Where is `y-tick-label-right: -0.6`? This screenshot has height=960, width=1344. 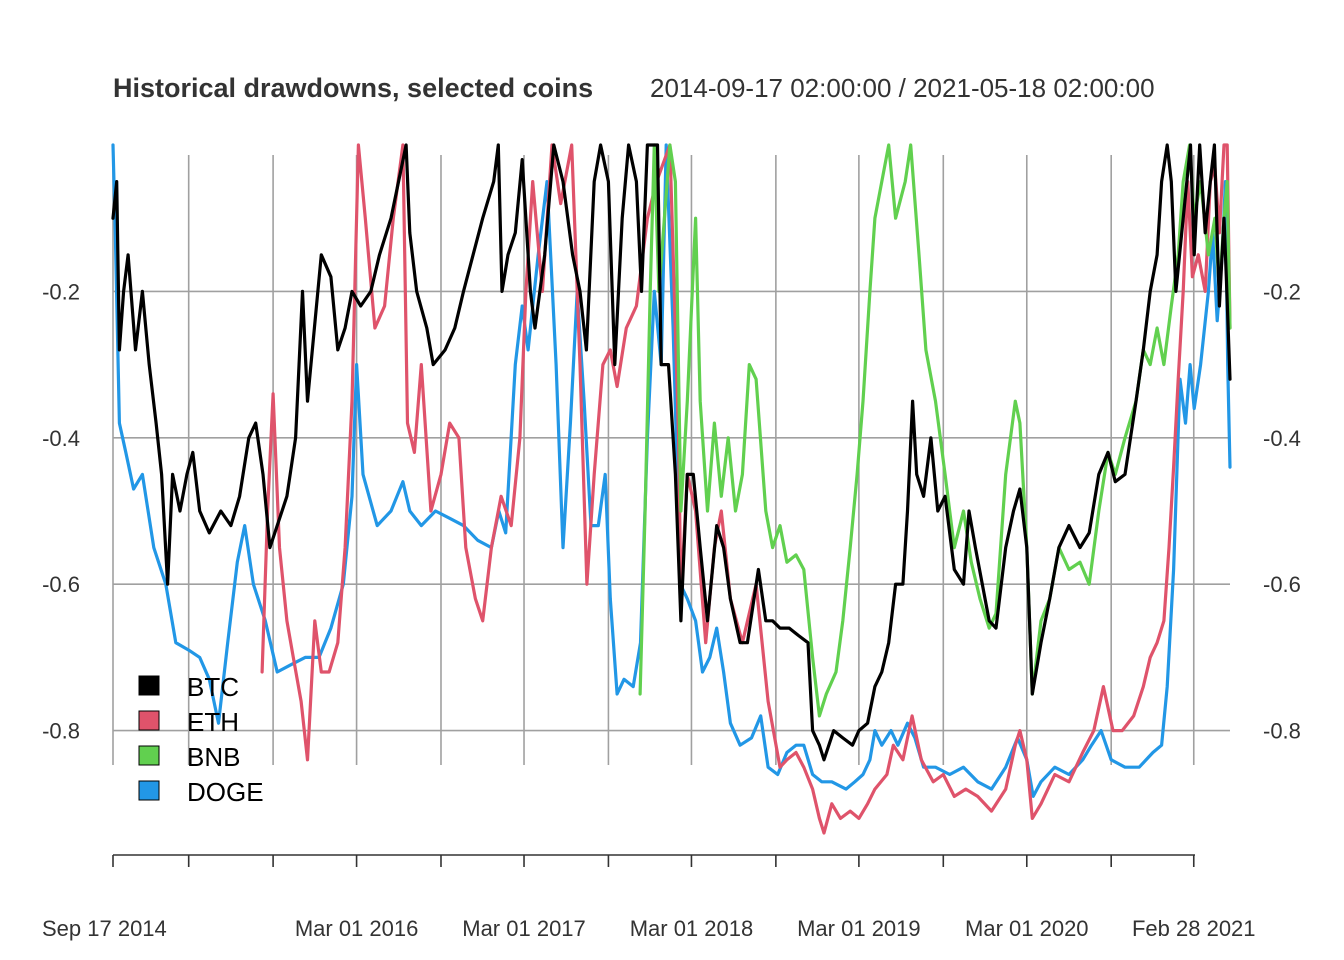
y-tick-label-right: -0.6 is located at coordinates (1282, 584).